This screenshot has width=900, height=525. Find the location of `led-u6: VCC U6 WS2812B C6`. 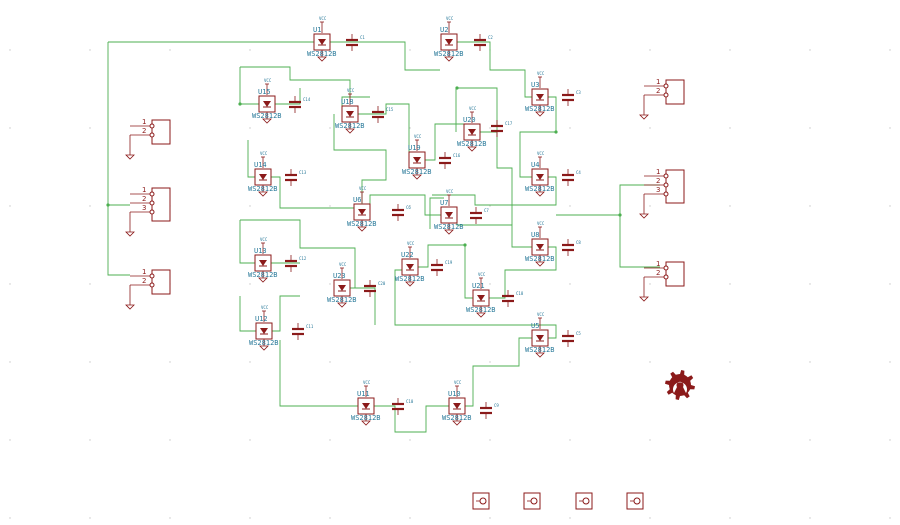

led-u6: VCC U6 WS2812B C6 is located at coordinates (379, 209).